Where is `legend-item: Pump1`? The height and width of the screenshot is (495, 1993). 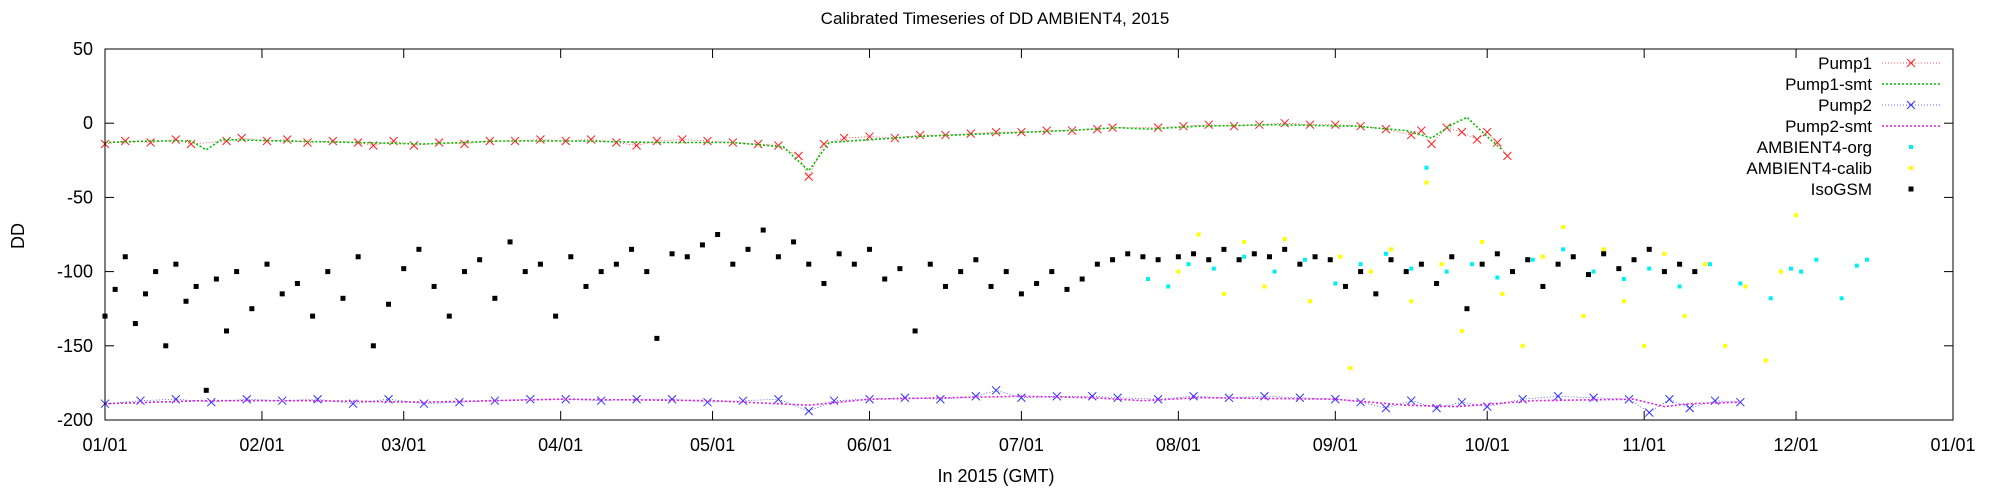
legend-item: Pump1 is located at coordinates (1879, 63).